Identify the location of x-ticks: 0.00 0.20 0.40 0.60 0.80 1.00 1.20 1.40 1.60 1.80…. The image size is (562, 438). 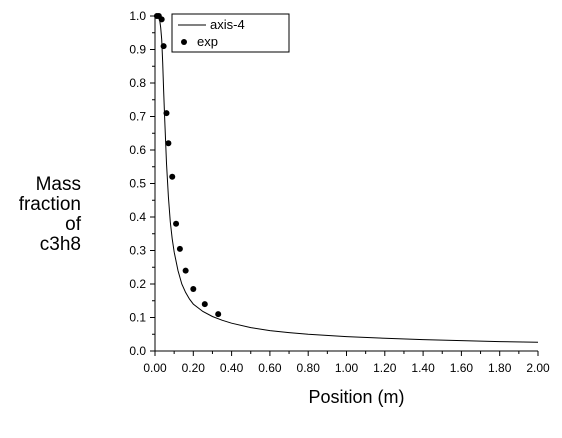
(346, 363).